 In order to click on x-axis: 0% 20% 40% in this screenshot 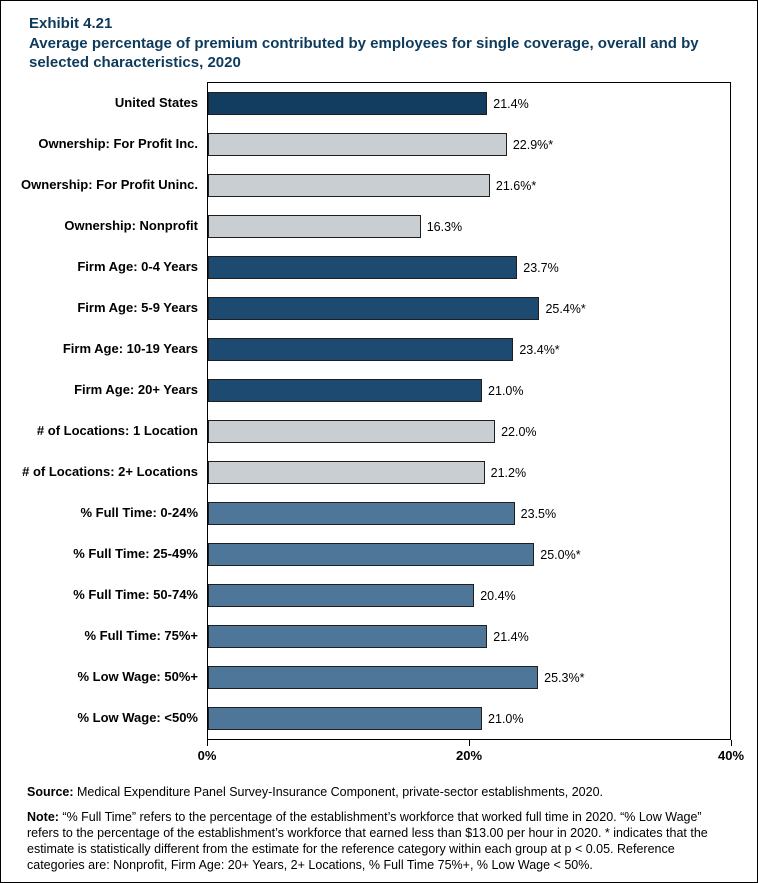, I will do `click(471, 755)`.